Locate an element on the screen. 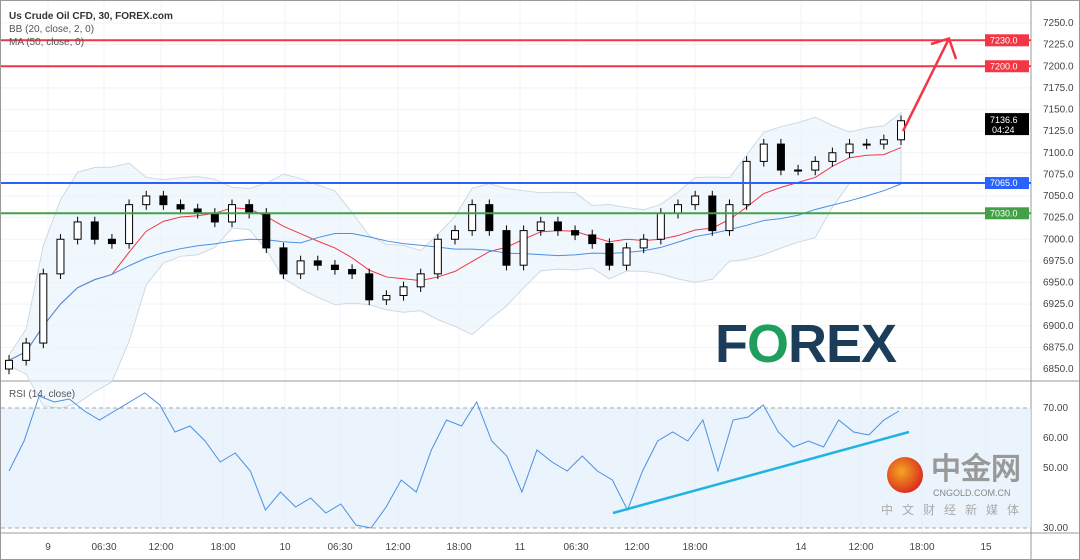 This screenshot has height=560, width=1080. rsi-tick-label: 30.00 is located at coordinates (1055, 528).